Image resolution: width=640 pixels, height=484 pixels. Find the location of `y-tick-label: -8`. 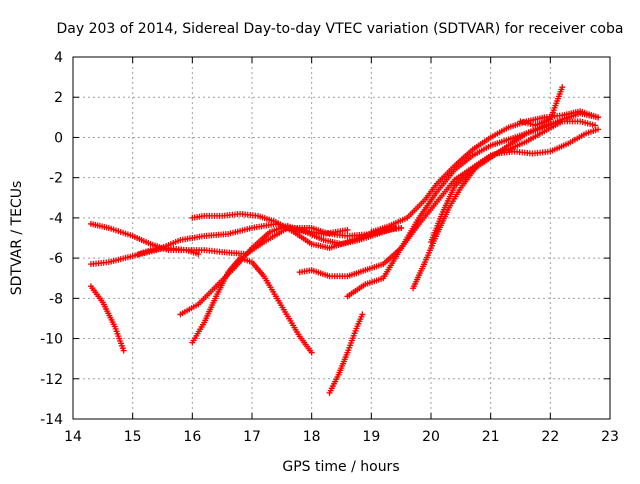

y-tick-label: -8 is located at coordinates (56, 299).